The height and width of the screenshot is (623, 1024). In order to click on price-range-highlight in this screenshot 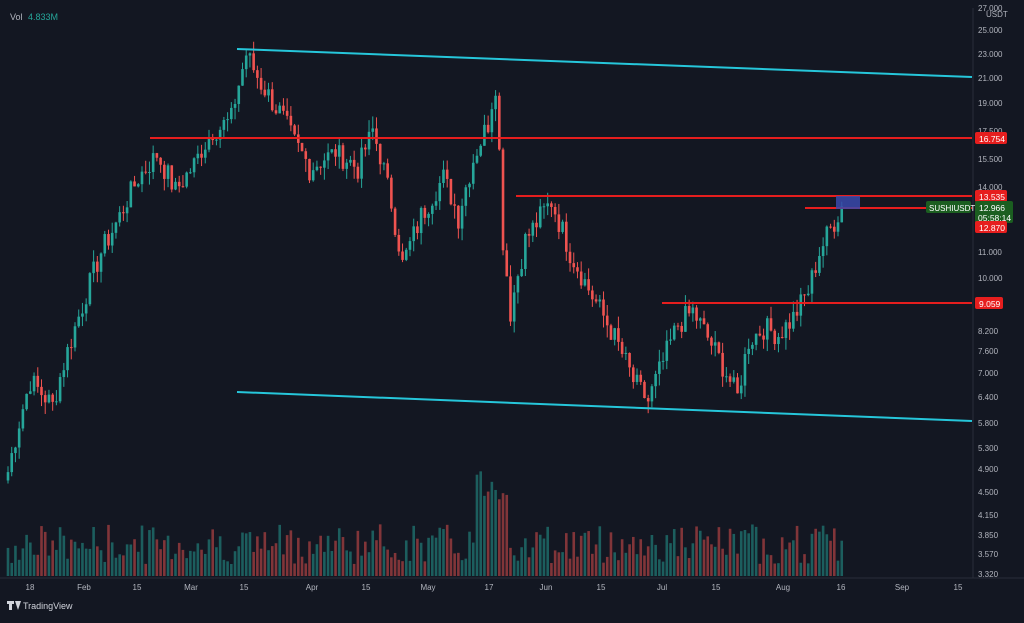, I will do `click(848, 202)`.